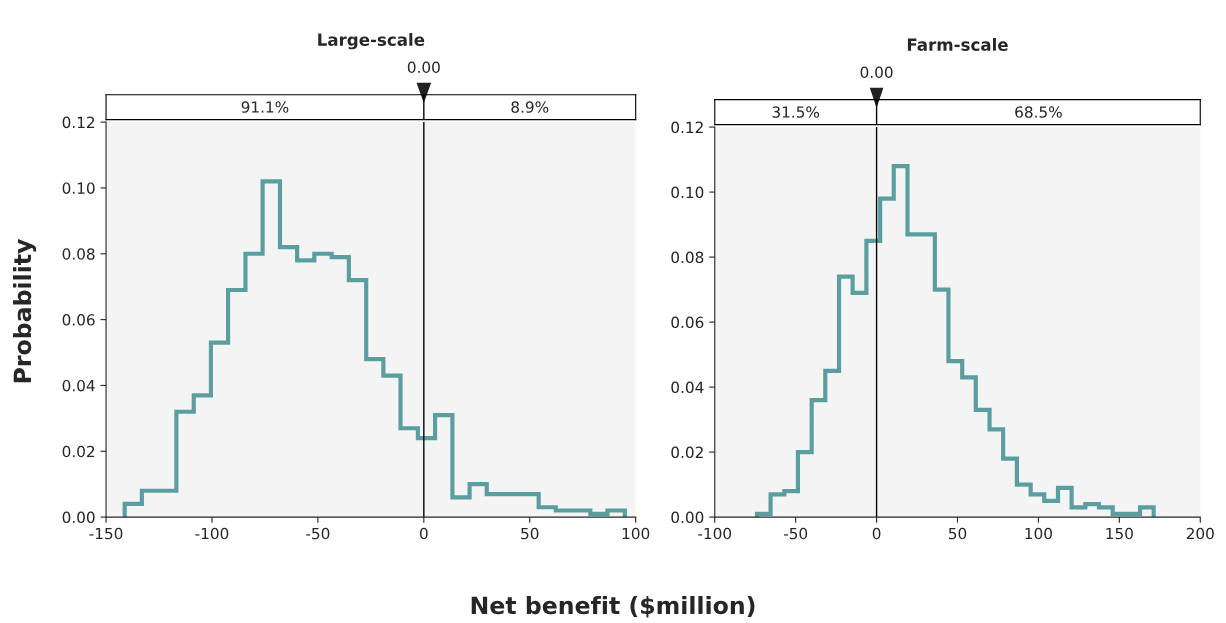 The image size is (1226, 623). I want to click on x-axis-title: Net benefit ($million), so click(613, 607).